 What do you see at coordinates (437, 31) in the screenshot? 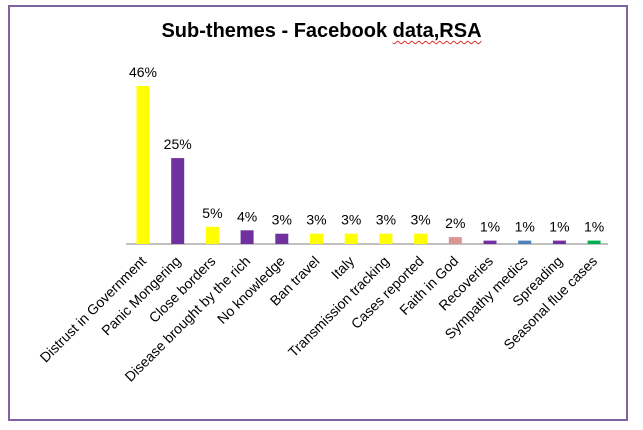
I see `chart-title-squiggle: data,RSA` at bounding box center [437, 31].